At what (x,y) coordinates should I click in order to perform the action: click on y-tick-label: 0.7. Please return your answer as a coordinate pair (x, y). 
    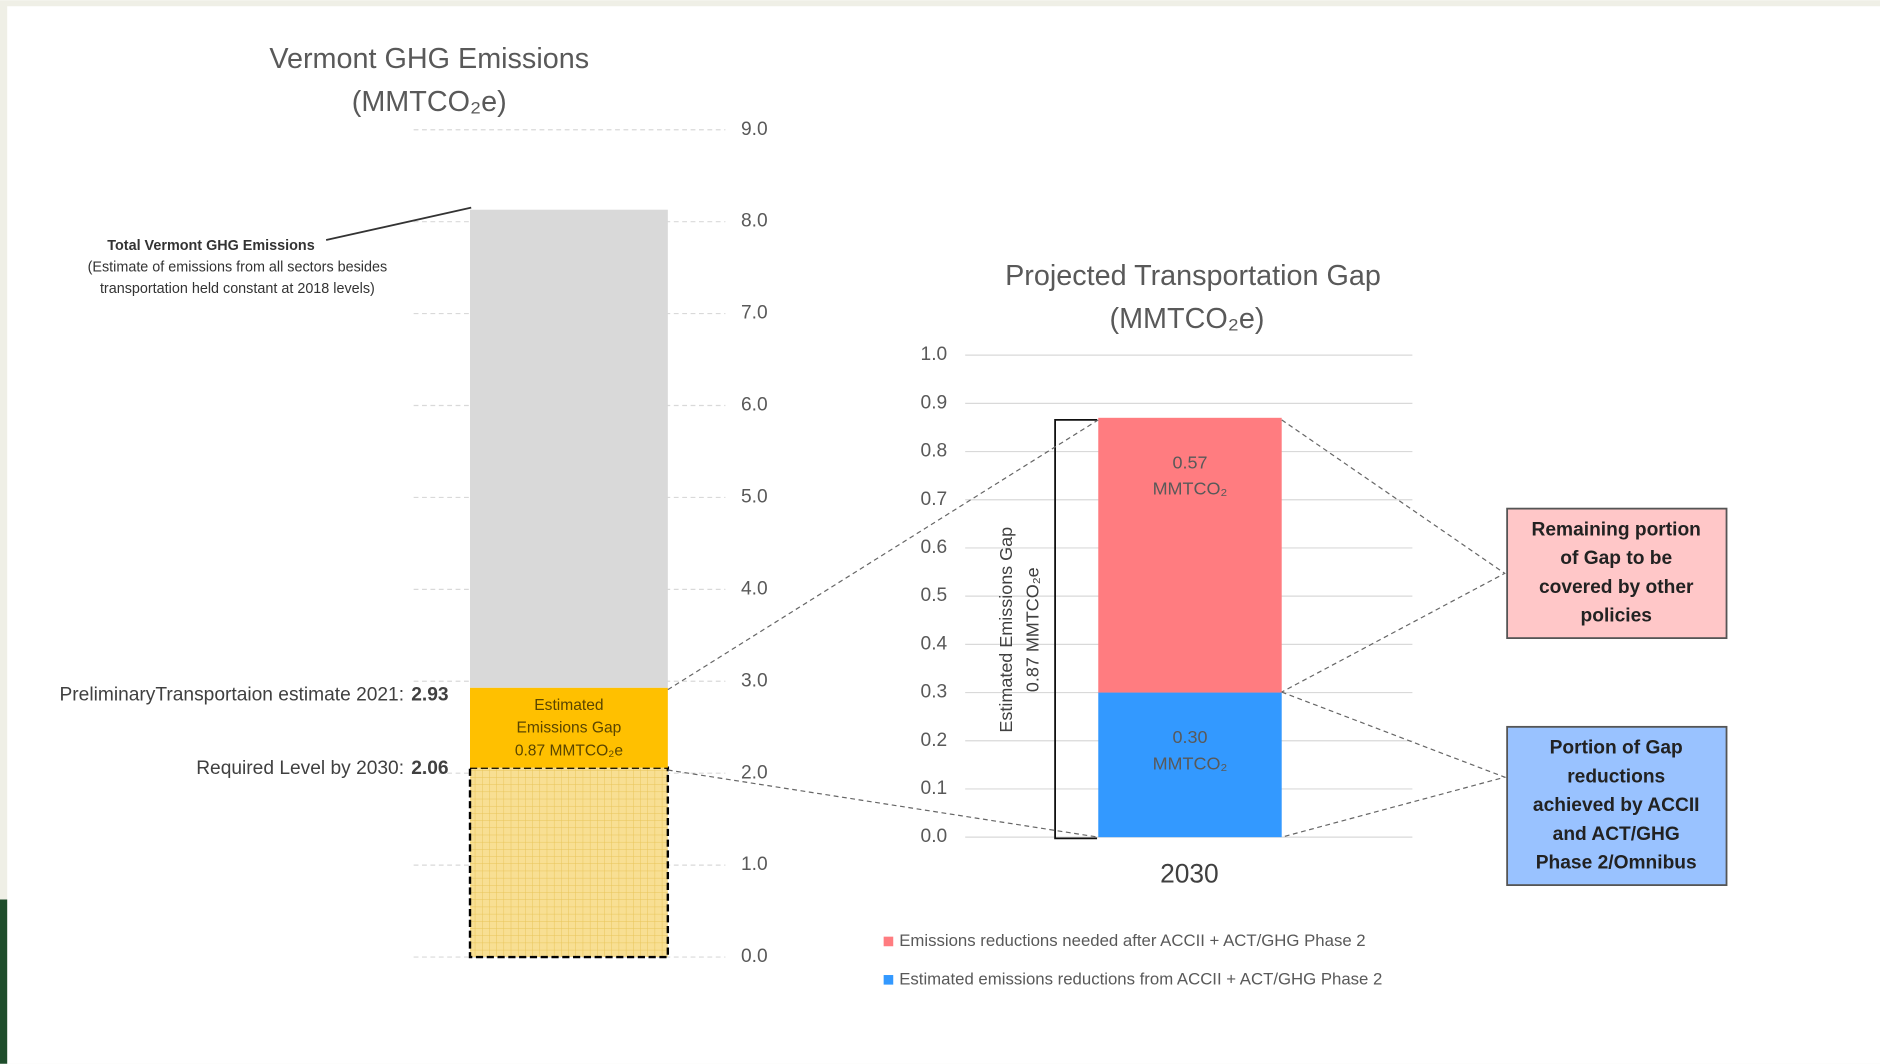
    Looking at the image, I should click on (934, 499).